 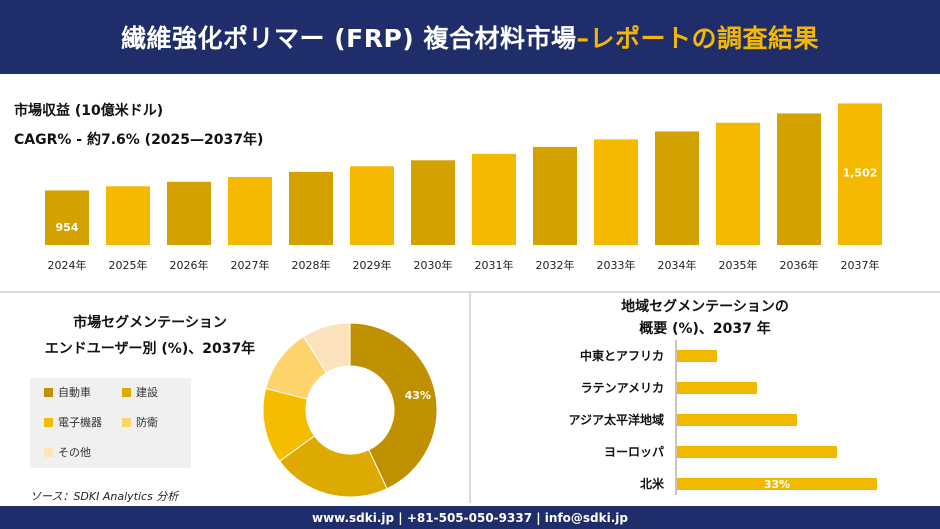 I want to click on revenue-bar: 2030年, so click(x=433, y=216).